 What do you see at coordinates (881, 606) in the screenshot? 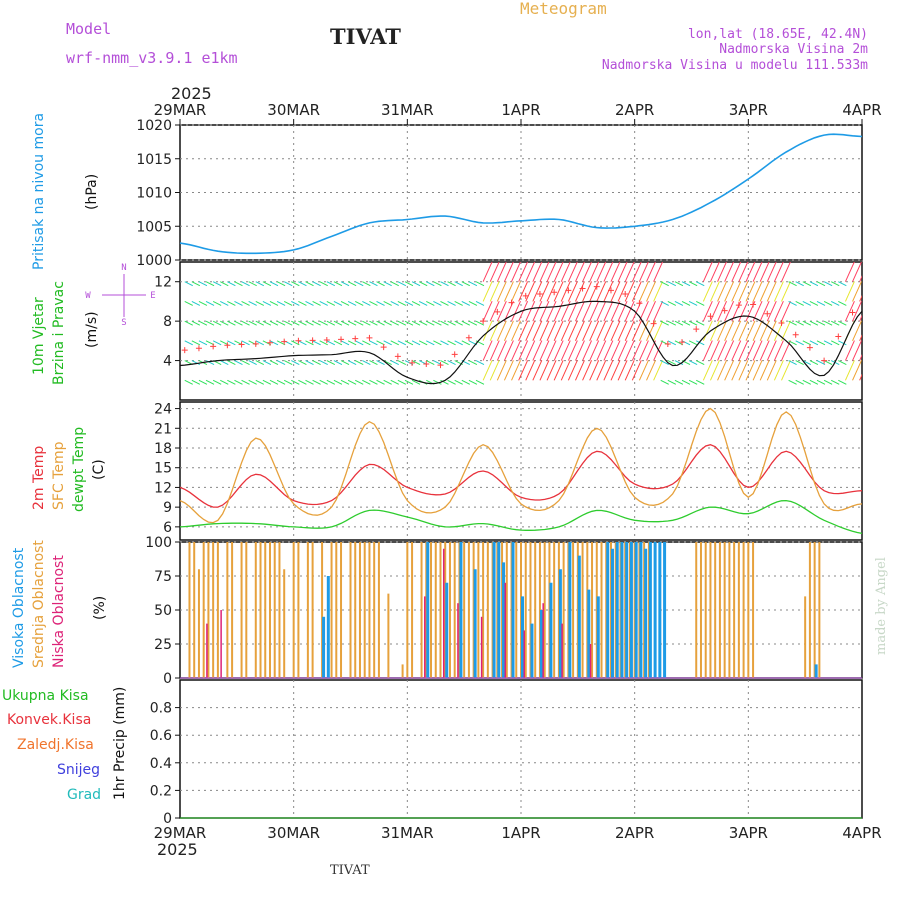
I see `watermark: made by Angel` at bounding box center [881, 606].